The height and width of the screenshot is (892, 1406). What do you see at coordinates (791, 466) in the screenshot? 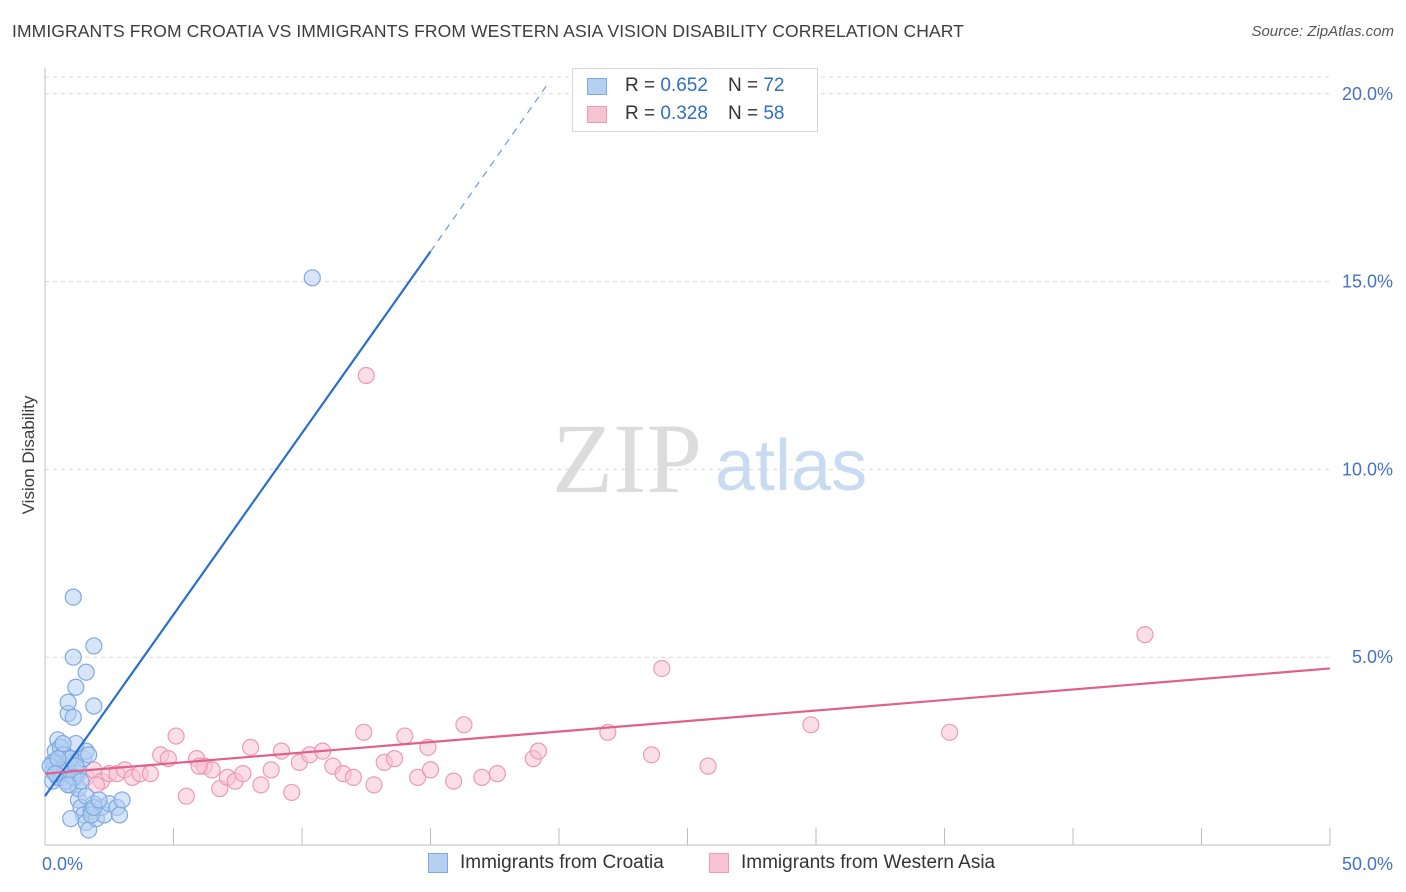
I see `watermark-atlas: atlas` at bounding box center [791, 466].